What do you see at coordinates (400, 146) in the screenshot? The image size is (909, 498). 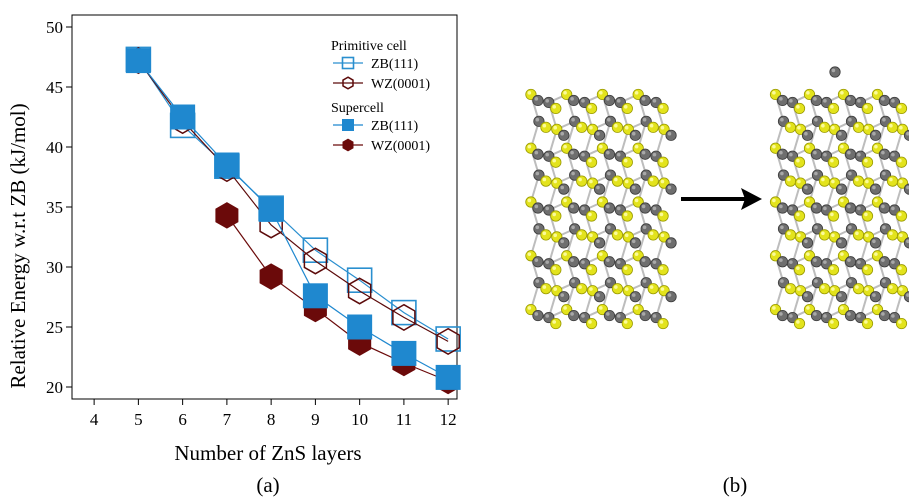 I see `legend-entry: WZ(0001)` at bounding box center [400, 146].